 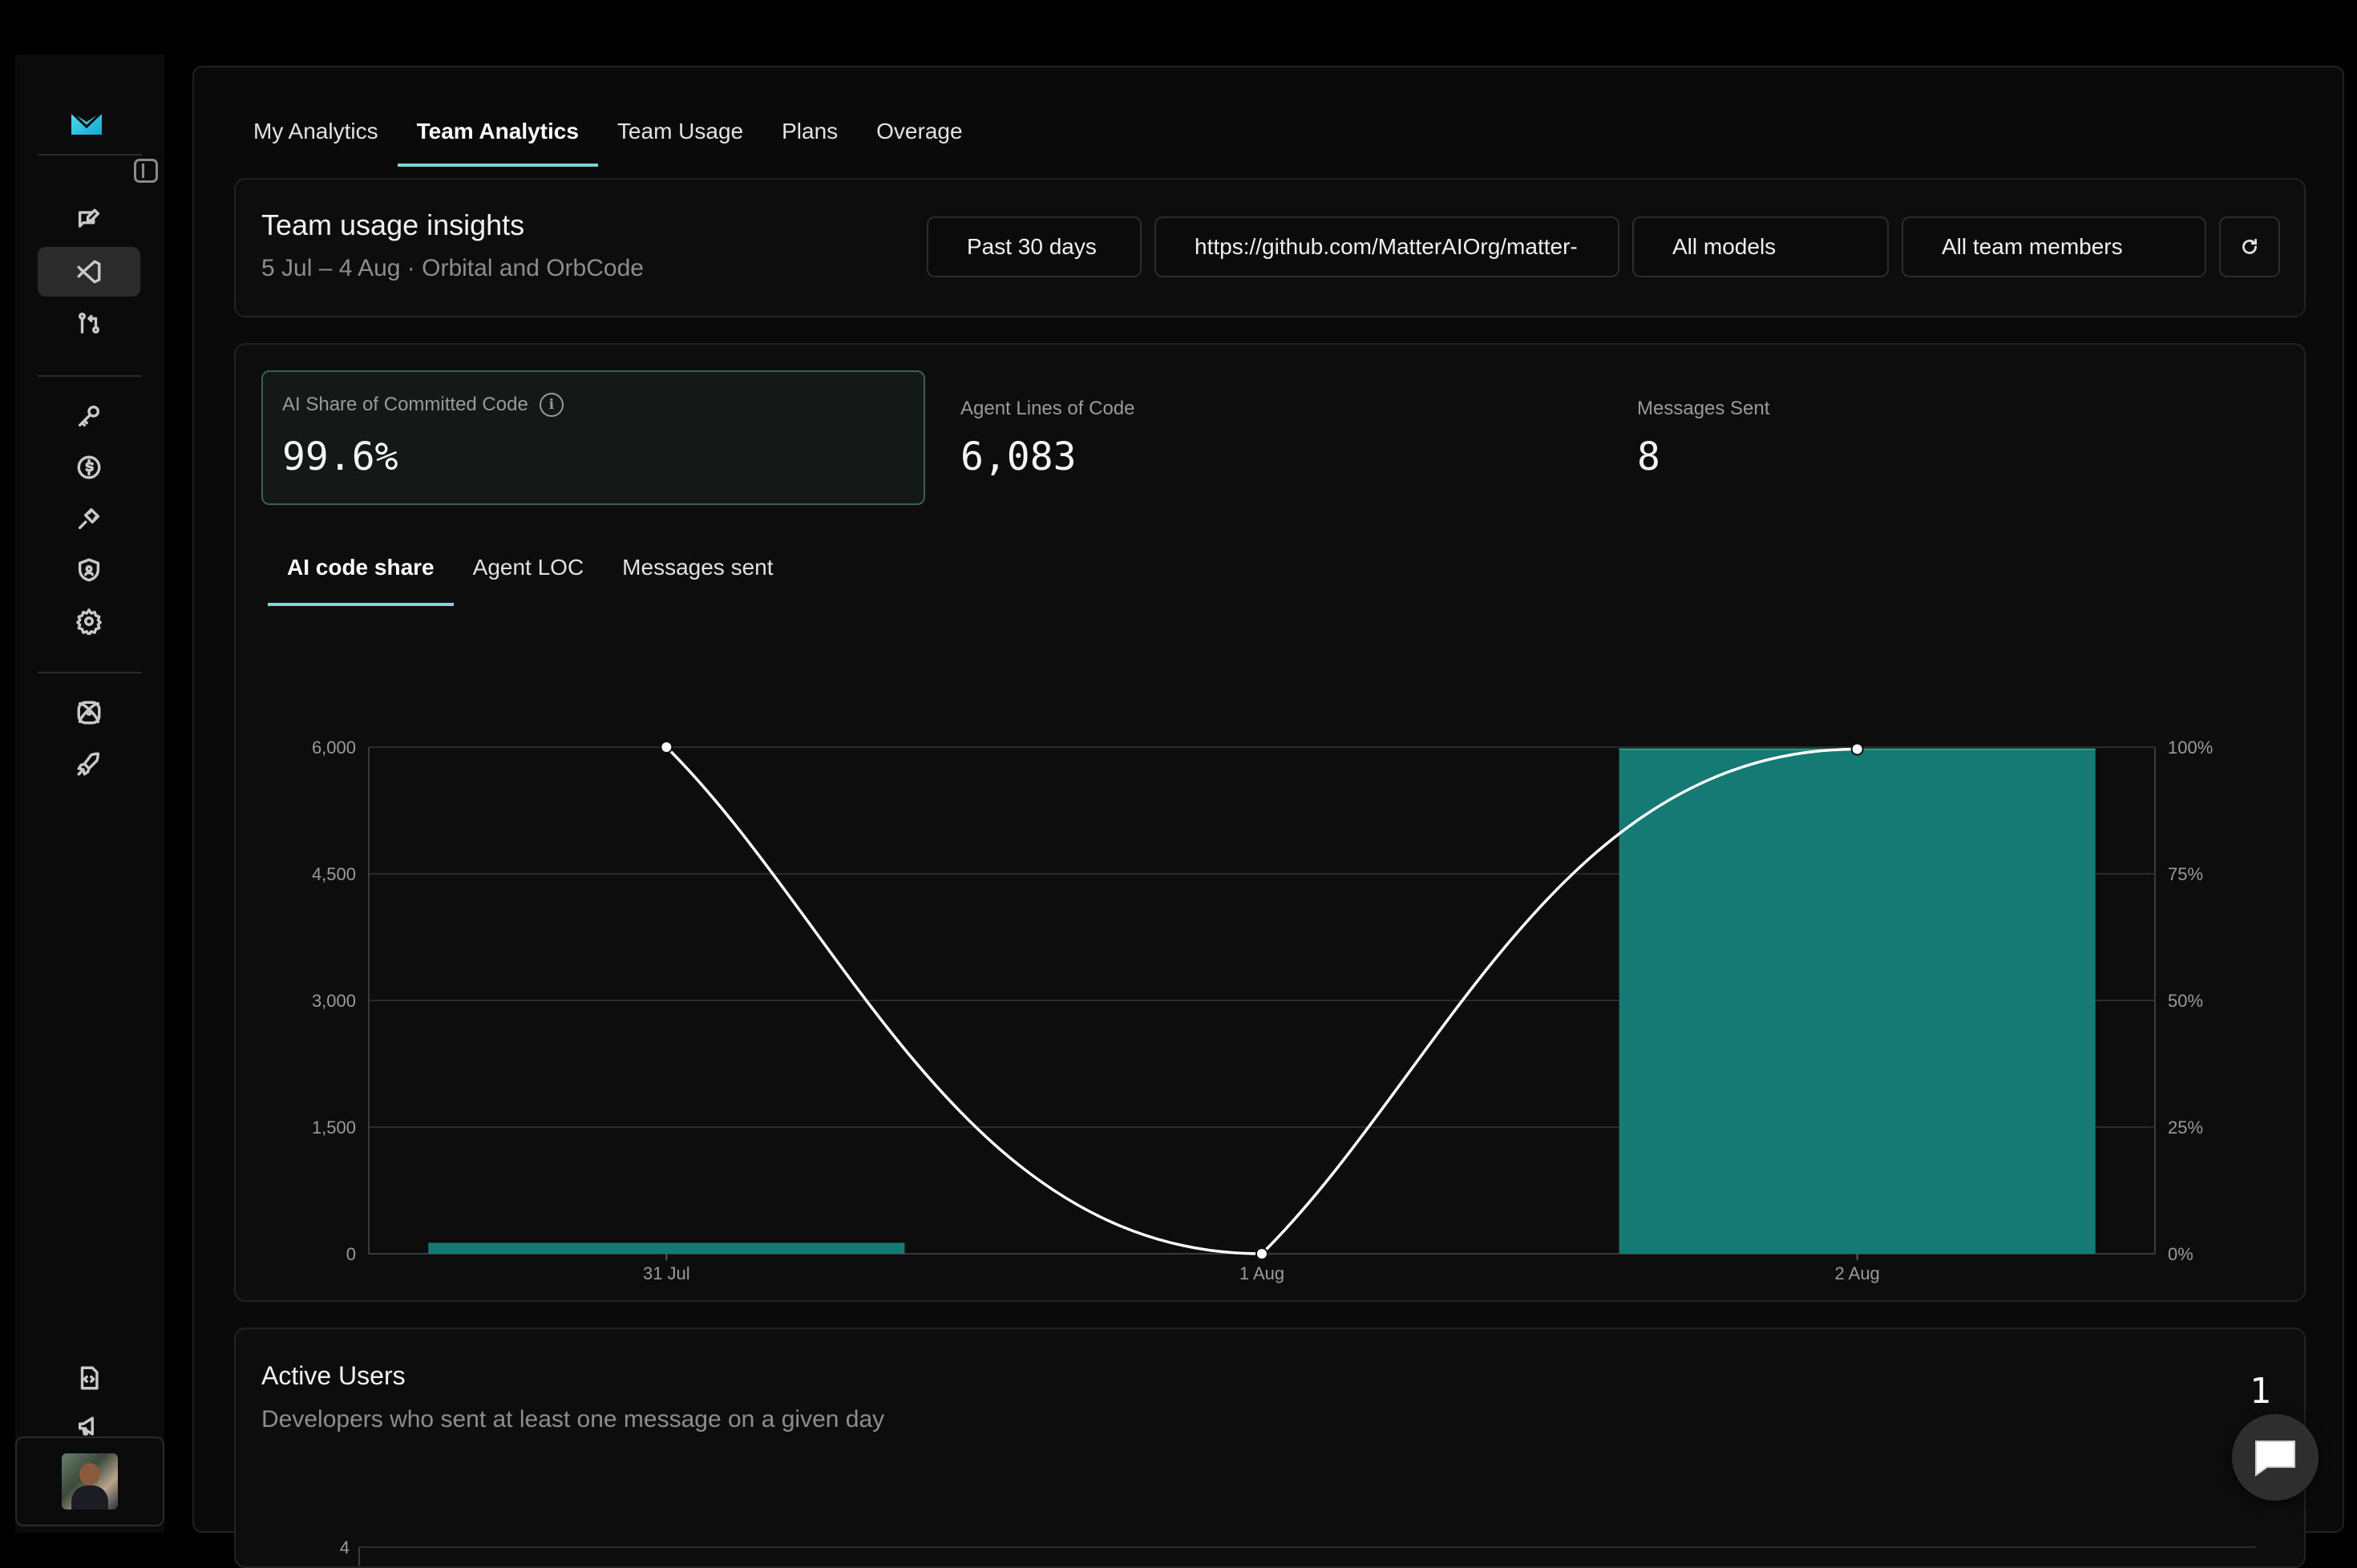 I want to click on sidebar-item-billing, so click(x=89, y=467).